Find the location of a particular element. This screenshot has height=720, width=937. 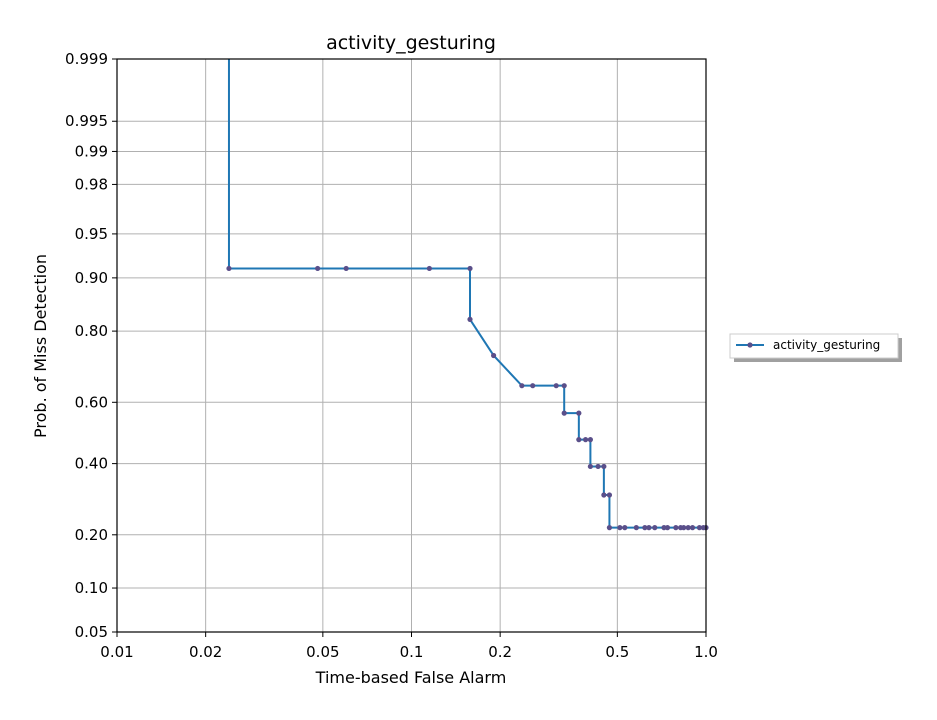

x-tick-label: 0.05 is located at coordinates (322, 652).